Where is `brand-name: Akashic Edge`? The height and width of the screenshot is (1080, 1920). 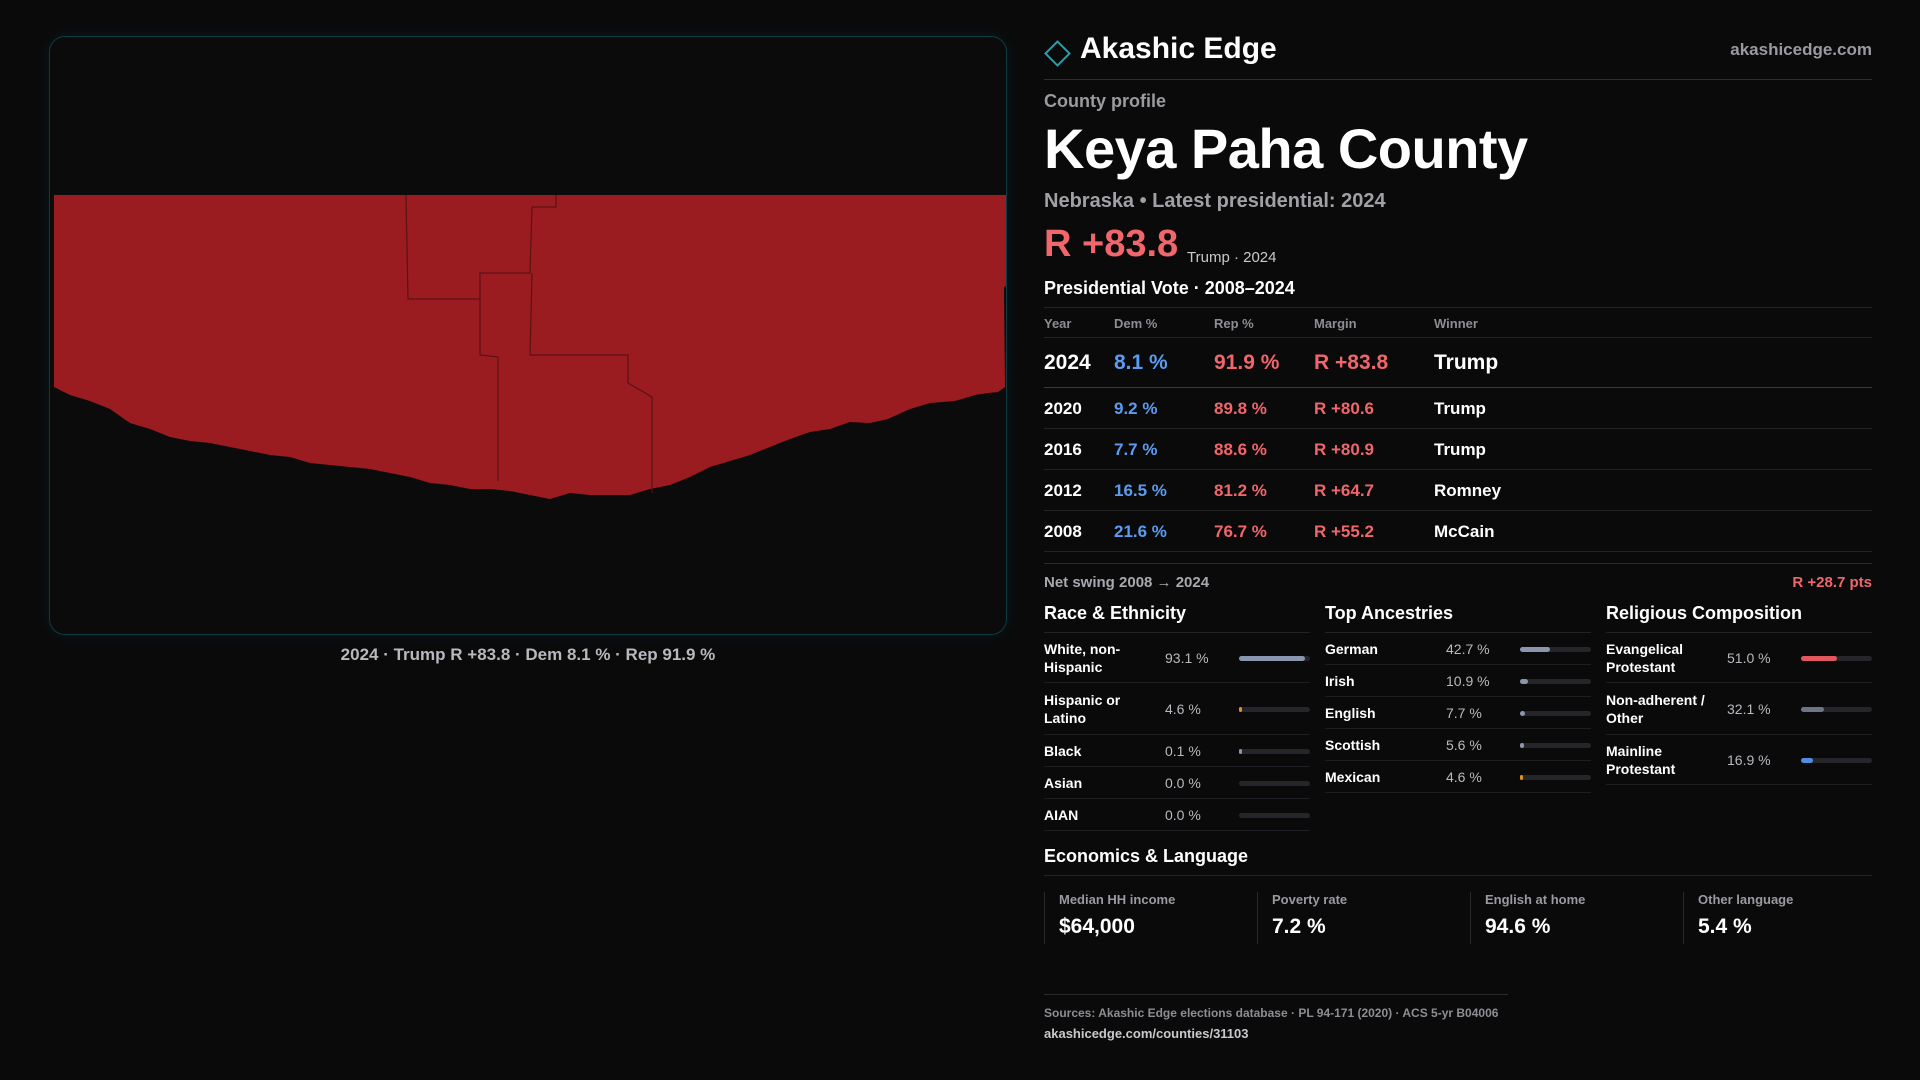
brand-name: Akashic Edge is located at coordinates (1178, 48).